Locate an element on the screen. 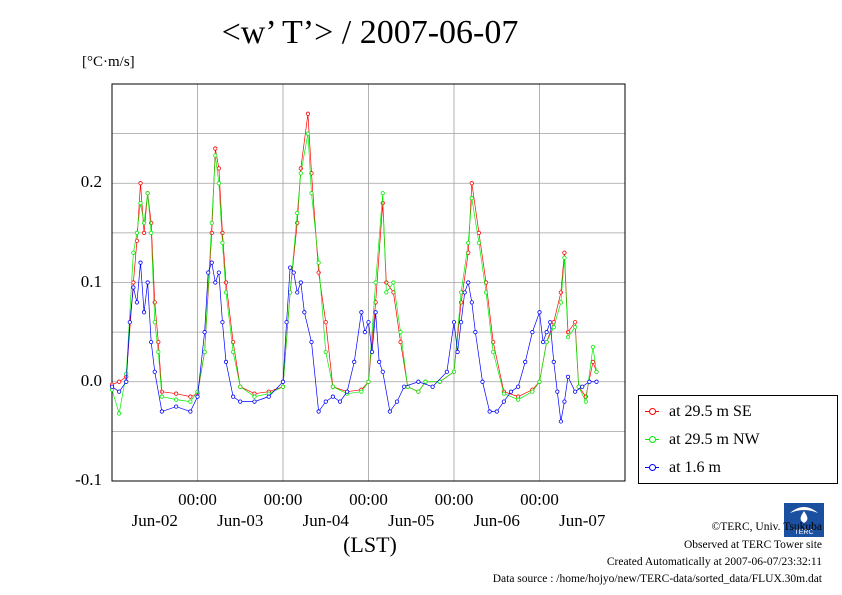  terc-logo: TERC is located at coordinates (804, 520).